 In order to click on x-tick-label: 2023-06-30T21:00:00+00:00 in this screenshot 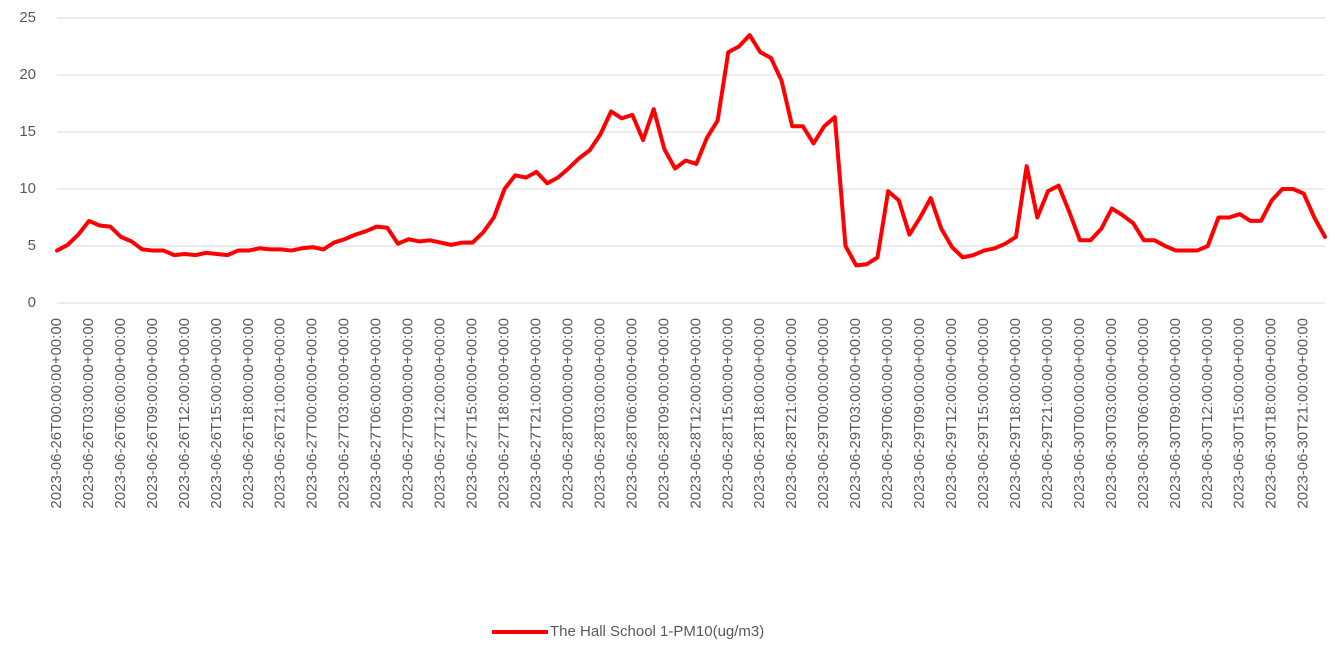, I will do `click(1303, 413)`.